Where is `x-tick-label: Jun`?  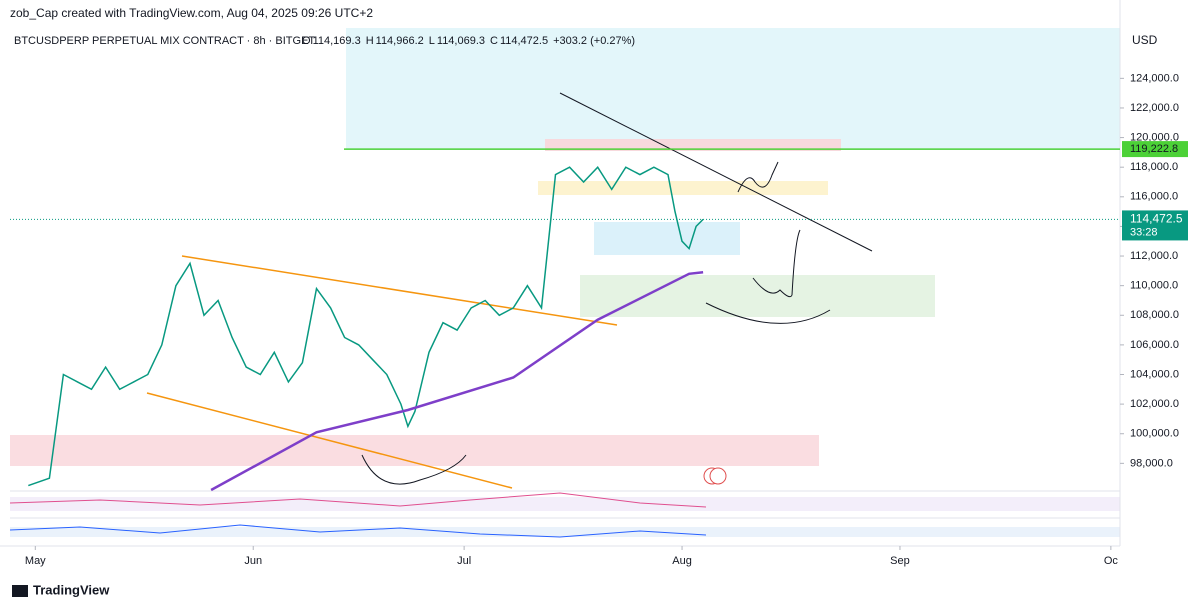 x-tick-label: Jun is located at coordinates (253, 561).